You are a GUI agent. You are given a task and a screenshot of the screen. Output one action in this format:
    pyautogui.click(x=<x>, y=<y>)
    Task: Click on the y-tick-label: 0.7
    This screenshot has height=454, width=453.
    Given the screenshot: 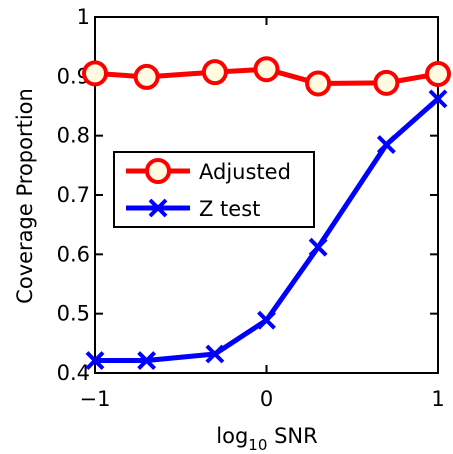 What is the action you would take?
    pyautogui.click(x=73, y=195)
    